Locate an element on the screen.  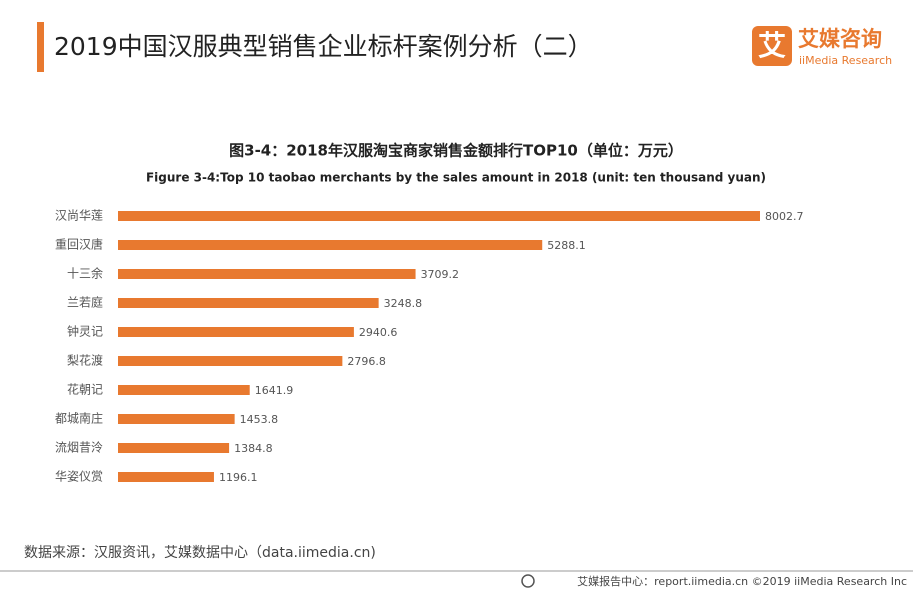
value-label: 3709.2 is located at coordinates (440, 274).